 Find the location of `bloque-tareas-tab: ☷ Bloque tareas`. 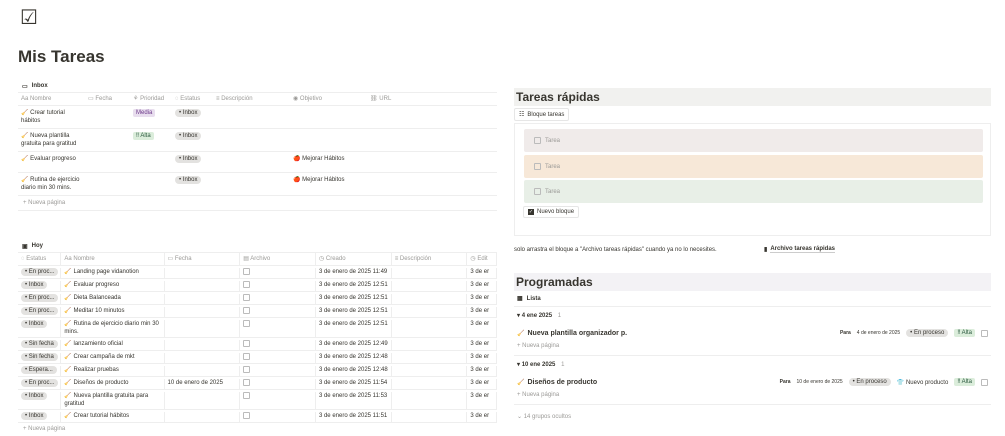

bloque-tareas-tab: ☷ Bloque tareas is located at coordinates (542, 114).